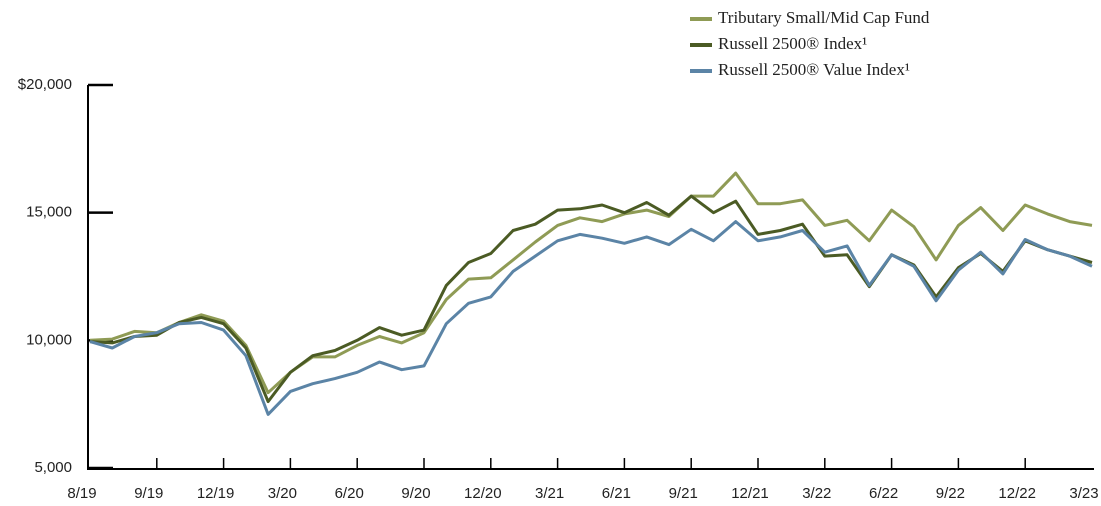 The image size is (1101, 506). Describe the element at coordinates (824, 17) in the screenshot. I see `legend-label: Tributary Small/Mid Cap Fund` at that location.